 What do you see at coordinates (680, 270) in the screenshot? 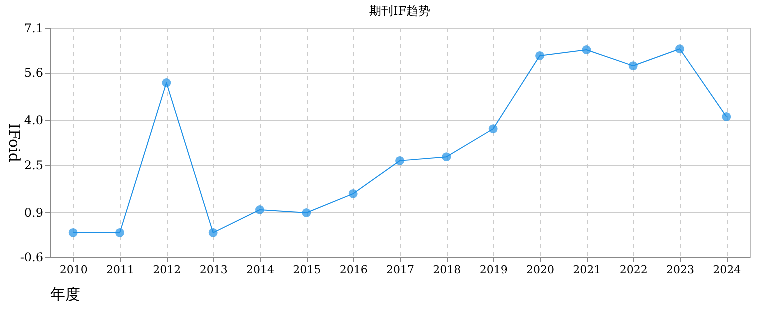
I see `x-tick-label: 2023` at bounding box center [680, 270].